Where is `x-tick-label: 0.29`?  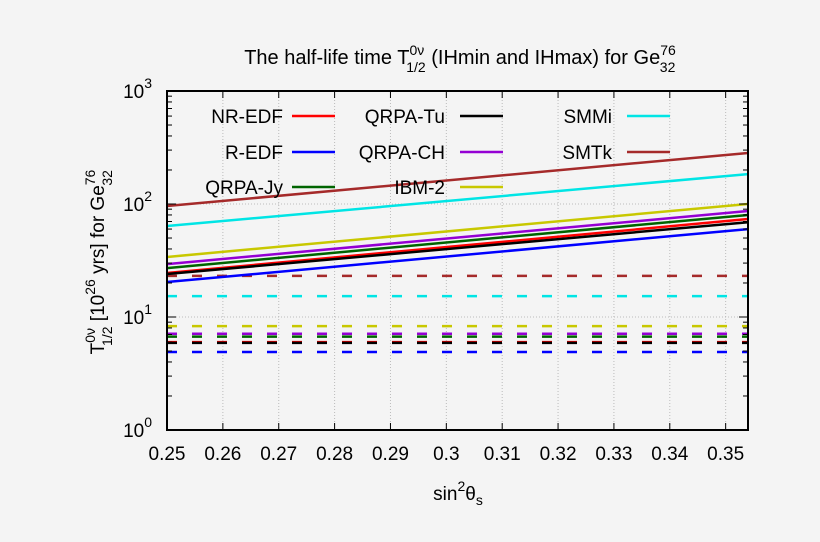 x-tick-label: 0.29 is located at coordinates (390, 454).